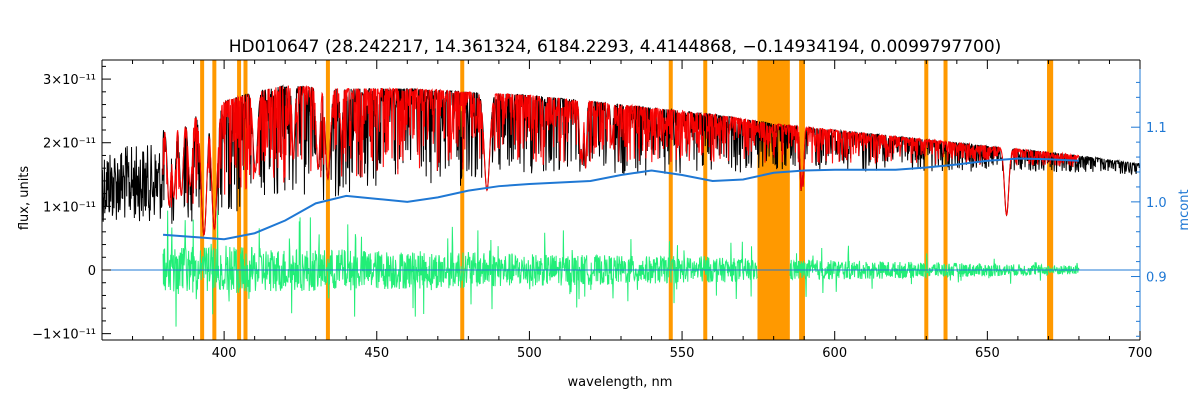 The width and height of the screenshot is (1200, 400). I want to click on x-axis-label: wavelength, nm, so click(620, 382).